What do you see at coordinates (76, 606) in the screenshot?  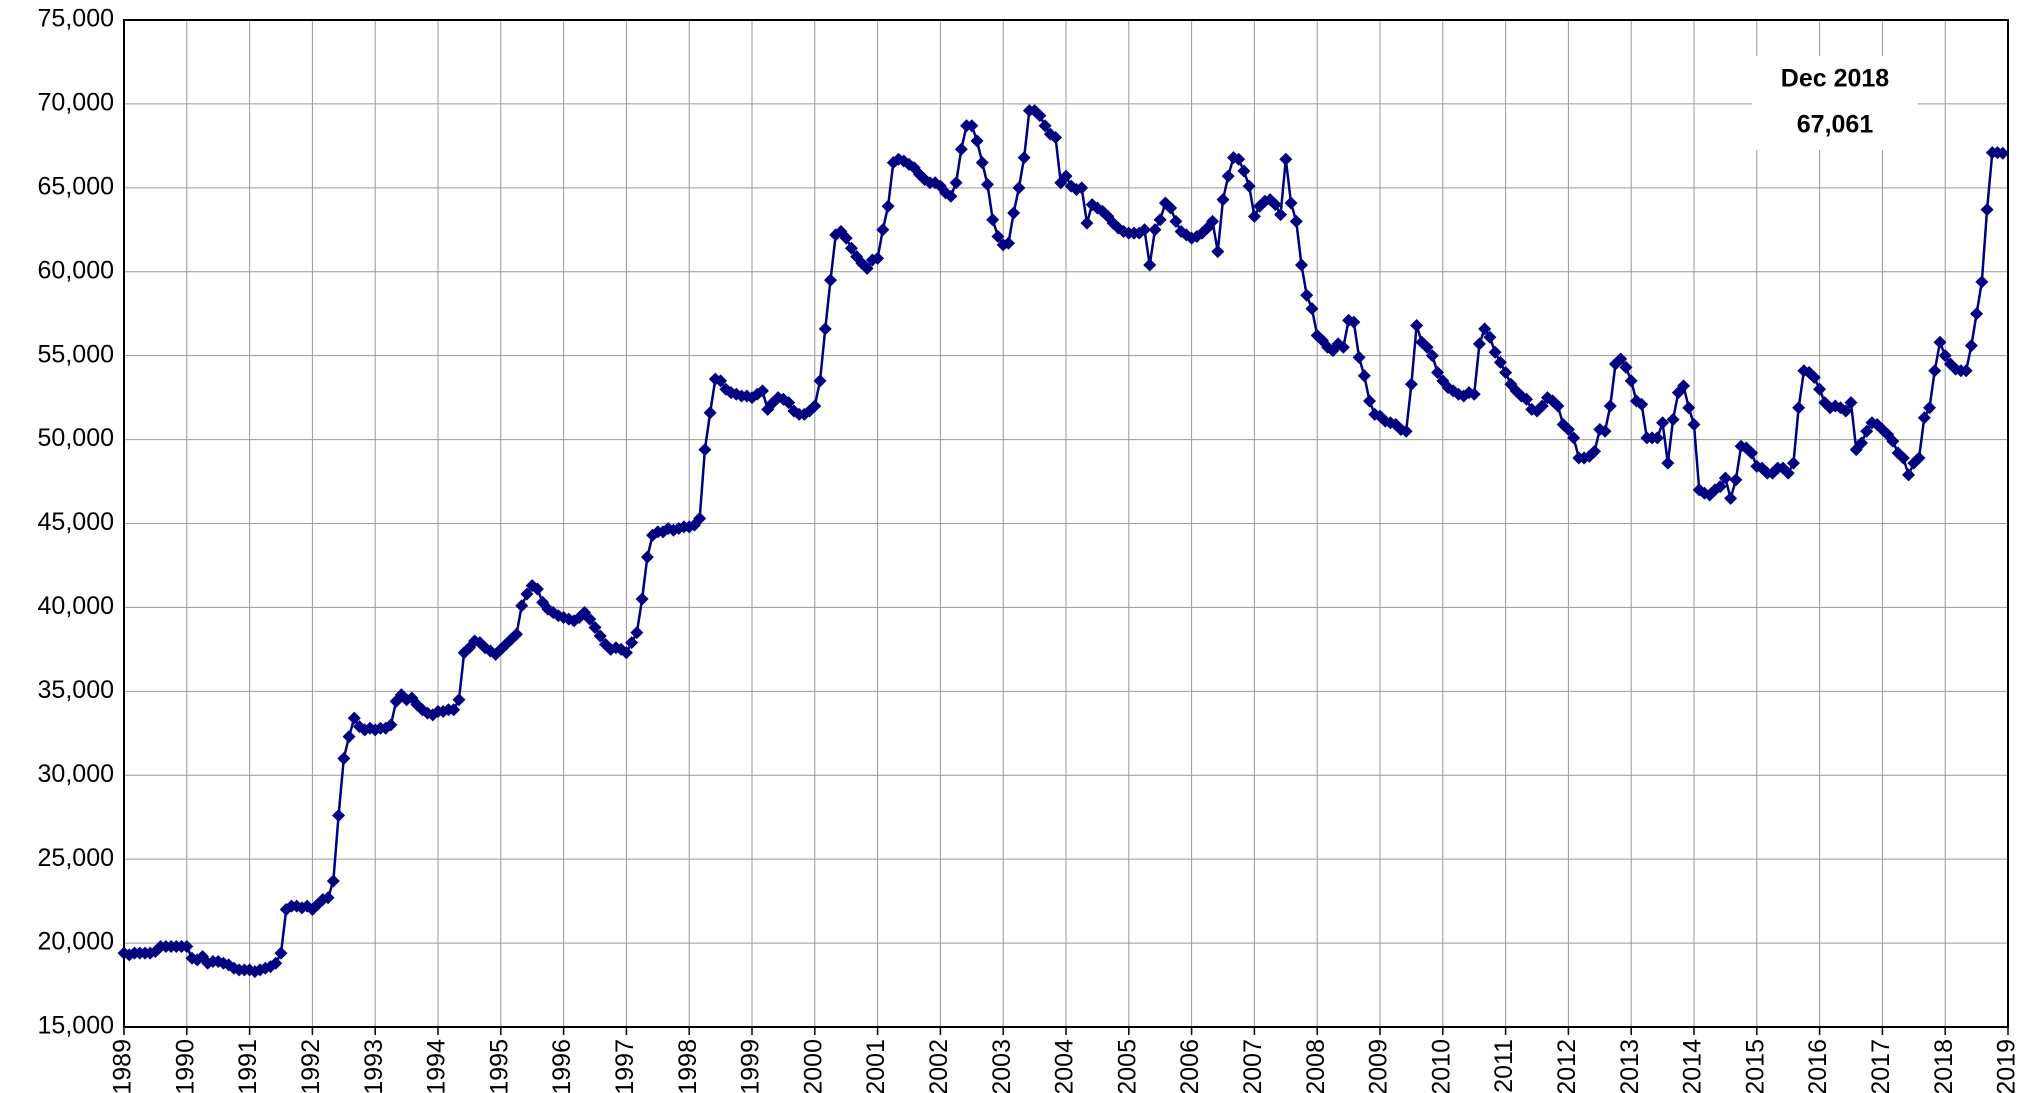 I see `y-tick-label: 40,000` at bounding box center [76, 606].